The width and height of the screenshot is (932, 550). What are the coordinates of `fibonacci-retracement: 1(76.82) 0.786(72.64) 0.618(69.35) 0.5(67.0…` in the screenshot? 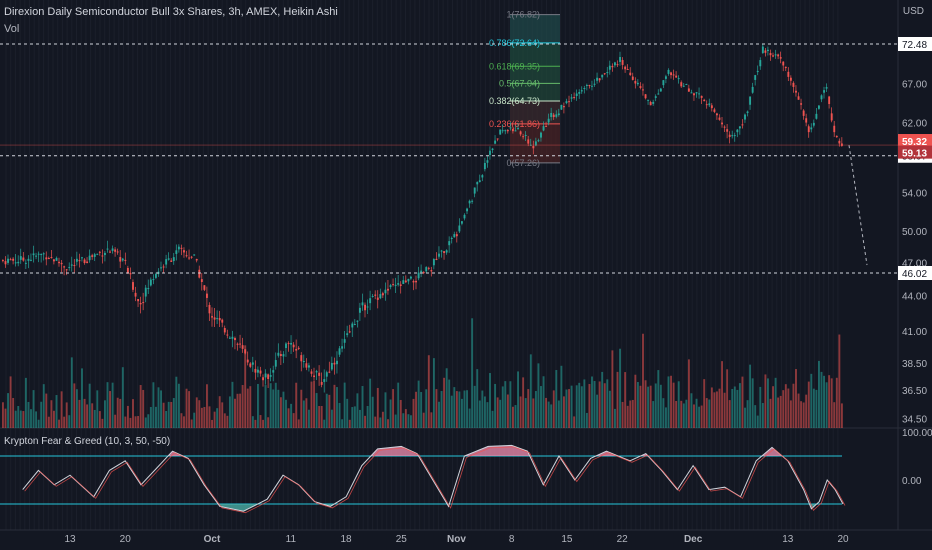 It's located at (524, 89).